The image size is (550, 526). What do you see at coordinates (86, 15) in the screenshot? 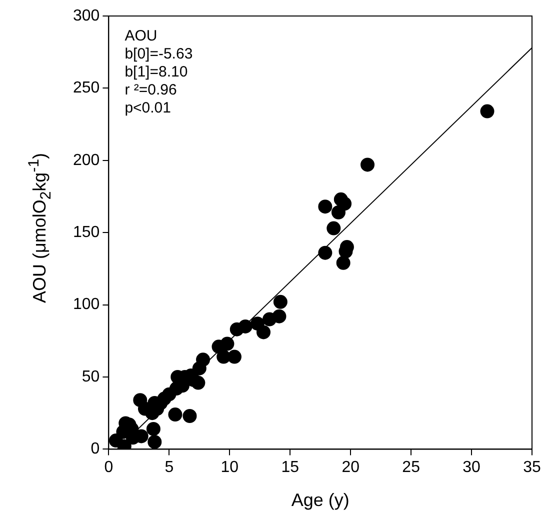
I see `y-tick-label: 300` at bounding box center [86, 15].